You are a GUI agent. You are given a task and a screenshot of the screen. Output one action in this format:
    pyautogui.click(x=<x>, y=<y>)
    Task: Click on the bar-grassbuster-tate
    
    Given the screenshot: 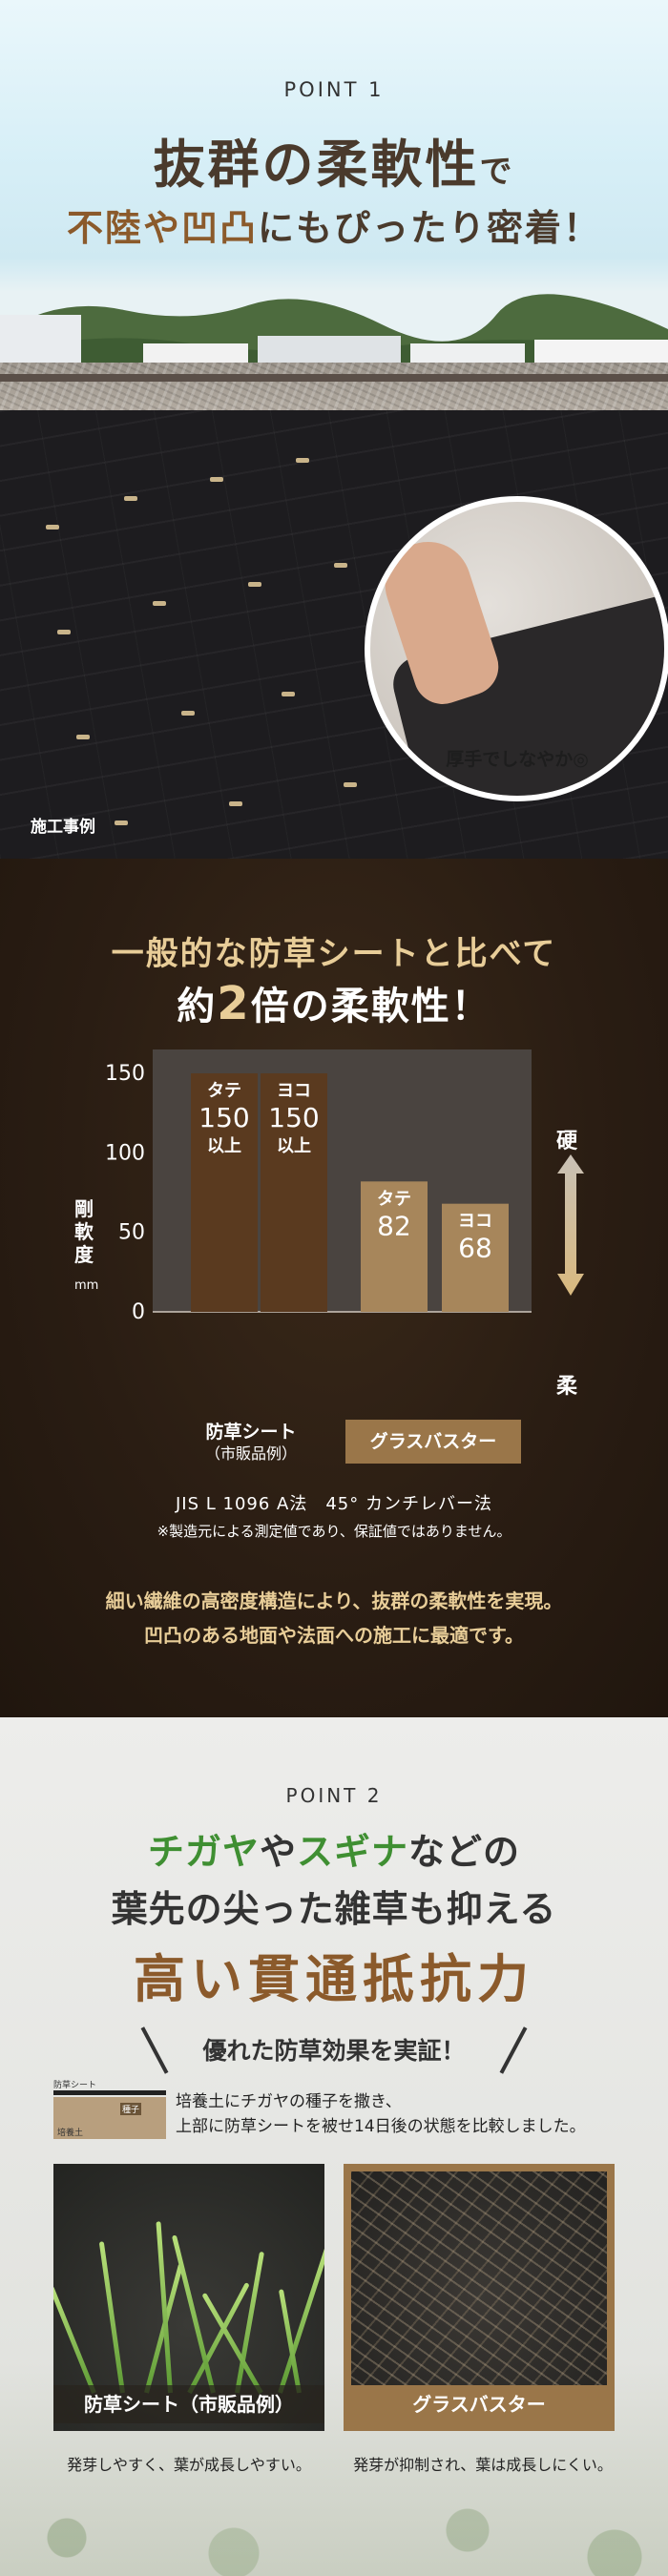 What is the action you would take?
    pyautogui.click(x=394, y=1246)
    